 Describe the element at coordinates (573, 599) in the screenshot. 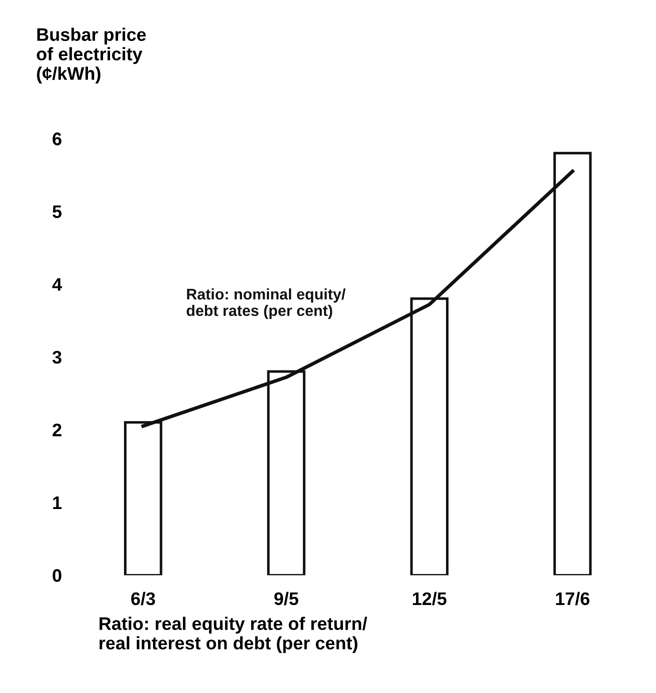

I see `x-tick-label: 17/6` at that location.